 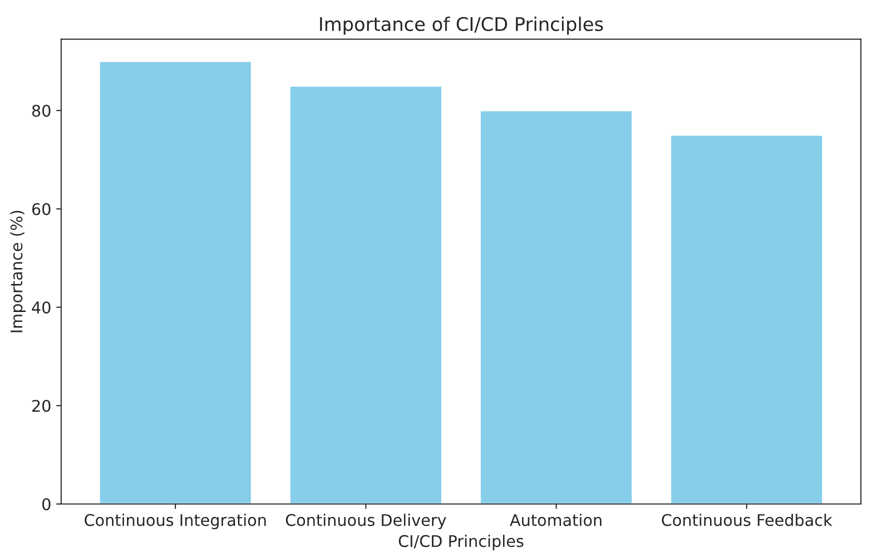 I want to click on x-tick-label: Continuous Feedback, so click(x=747, y=520).